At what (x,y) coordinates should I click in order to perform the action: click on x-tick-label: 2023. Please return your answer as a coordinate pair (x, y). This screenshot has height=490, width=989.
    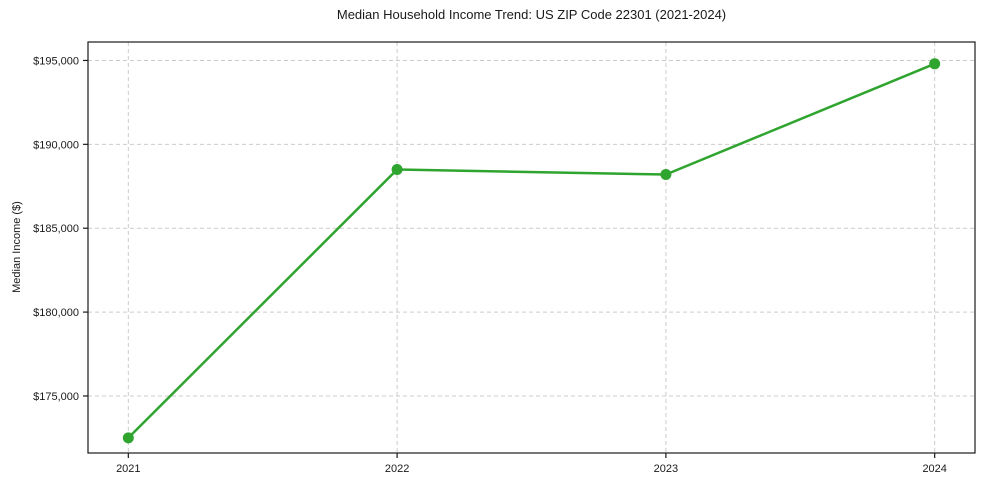
    Looking at the image, I should click on (666, 469).